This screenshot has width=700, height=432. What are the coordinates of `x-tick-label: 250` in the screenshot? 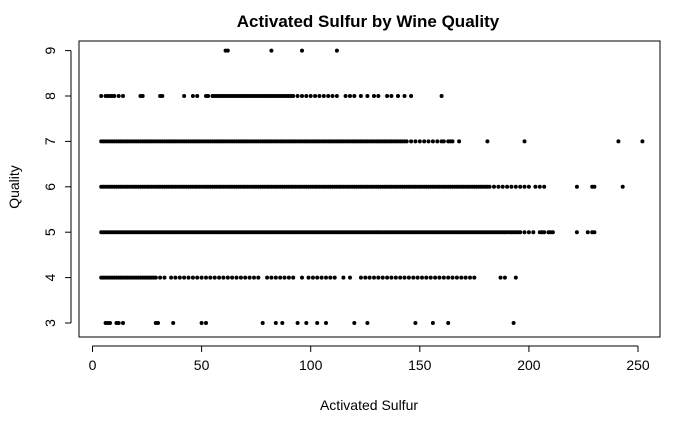 It's located at (638, 365).